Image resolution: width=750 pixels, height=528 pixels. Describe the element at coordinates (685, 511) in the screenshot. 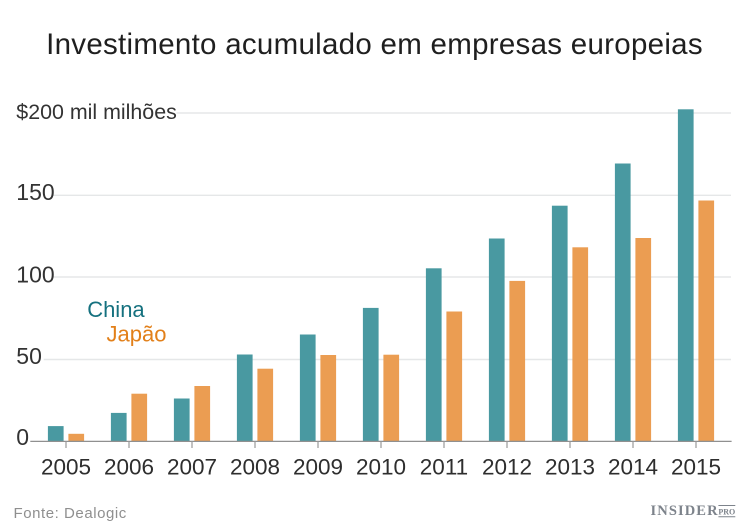

I see `svg-text: INSIDER` at that location.